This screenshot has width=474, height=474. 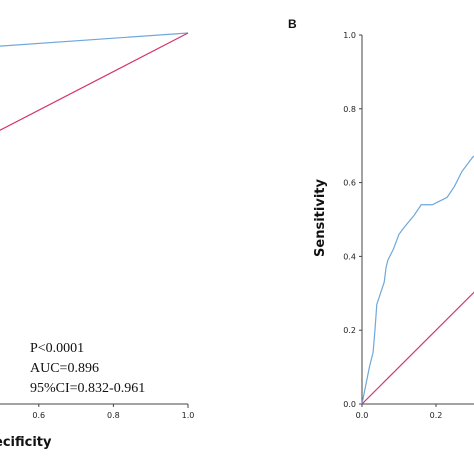 What do you see at coordinates (188, 415) in the screenshot?
I see `panel-a-x-tick-label: 1.0` at bounding box center [188, 415].